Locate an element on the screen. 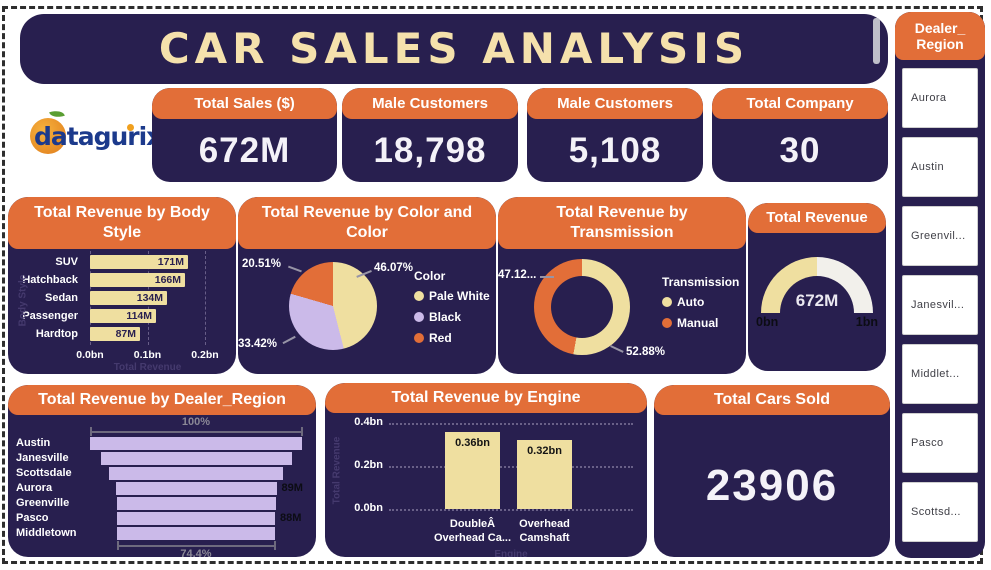  card-header: Total Cars Sold is located at coordinates (772, 400).